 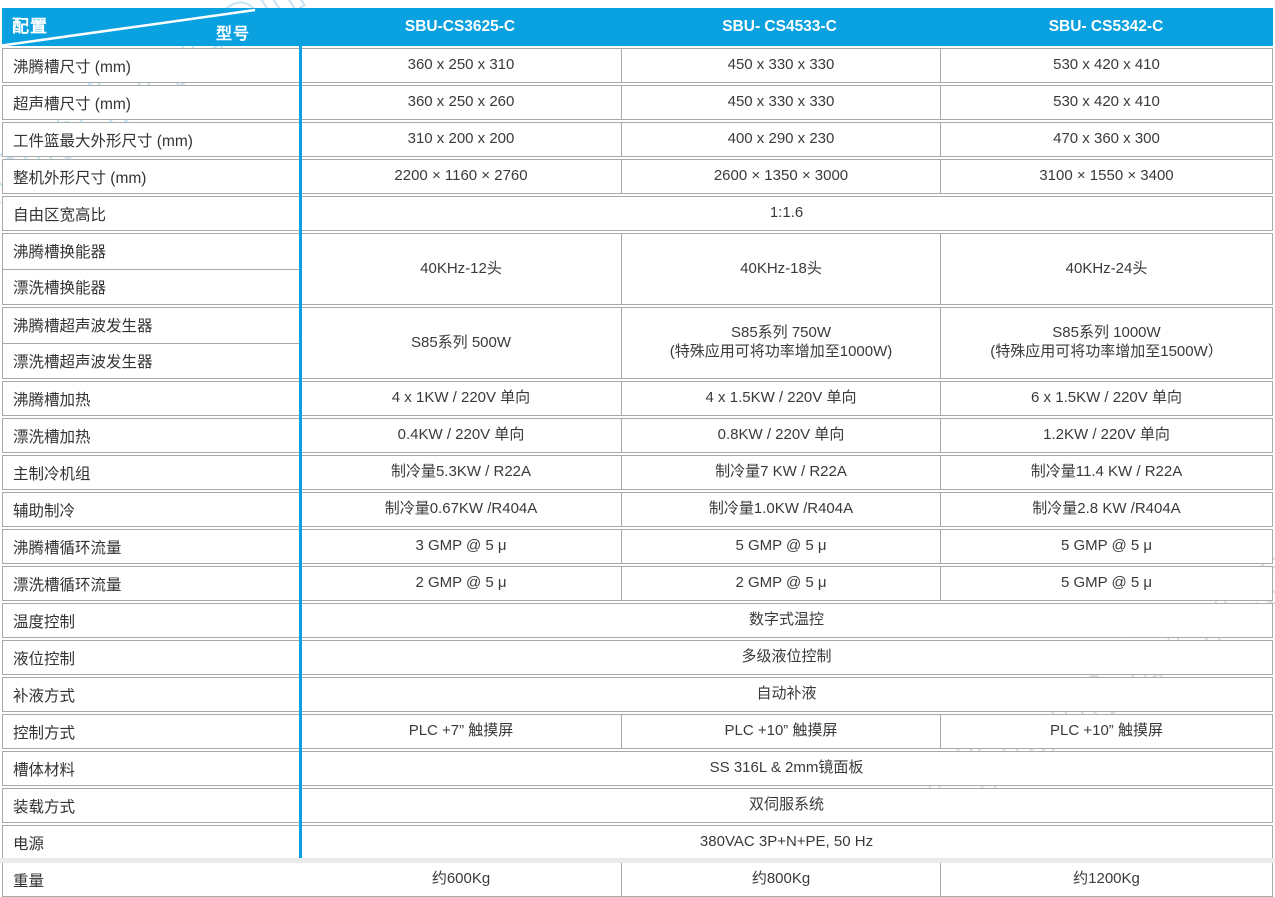 What do you see at coordinates (637, 213) in the screenshot?
I see `table-row: 自由区宽高比 1:1.6` at bounding box center [637, 213].